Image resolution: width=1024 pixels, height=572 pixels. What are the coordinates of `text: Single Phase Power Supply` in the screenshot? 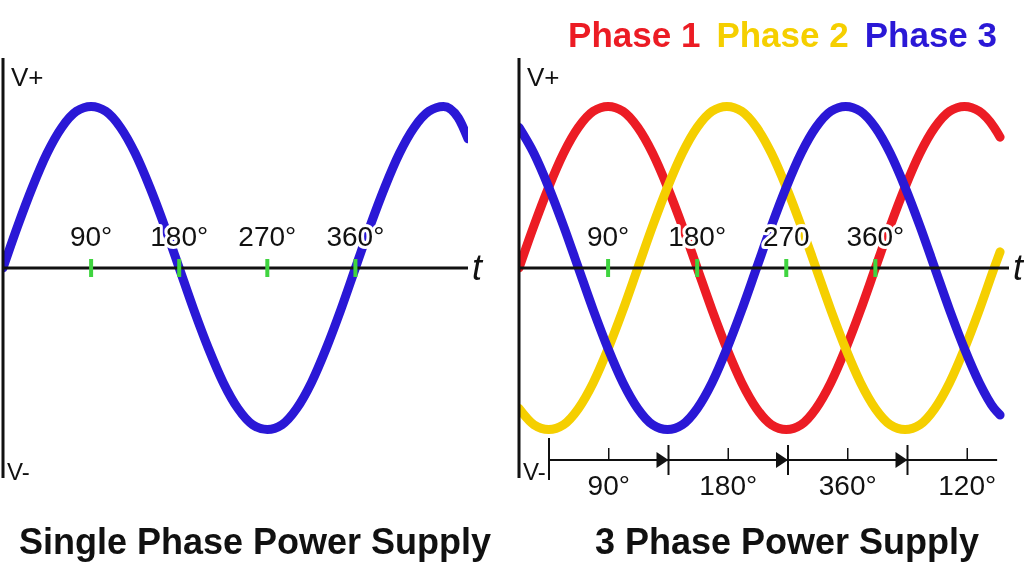 It's located at (255, 541).